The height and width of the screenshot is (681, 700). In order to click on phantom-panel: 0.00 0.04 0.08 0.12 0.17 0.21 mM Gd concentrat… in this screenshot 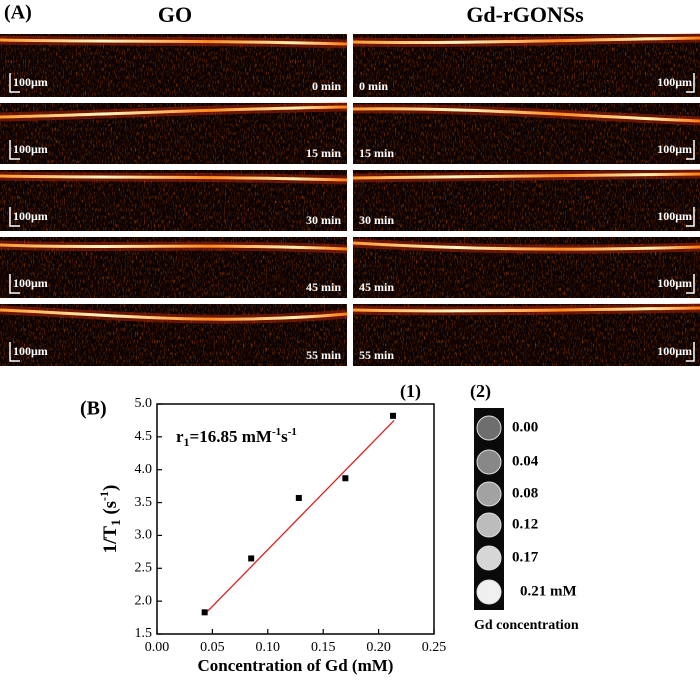, I will do `click(526, 520)`.